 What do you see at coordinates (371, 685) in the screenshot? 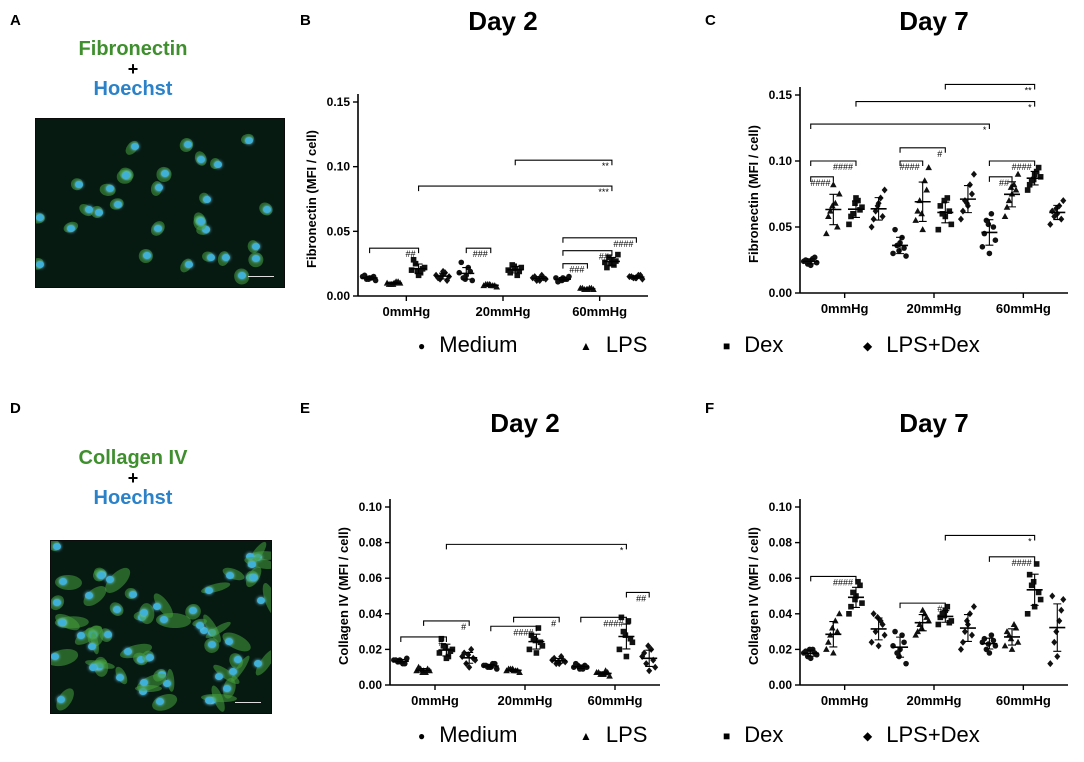
I see `y-tick-label: 0.00` at bounding box center [371, 685].